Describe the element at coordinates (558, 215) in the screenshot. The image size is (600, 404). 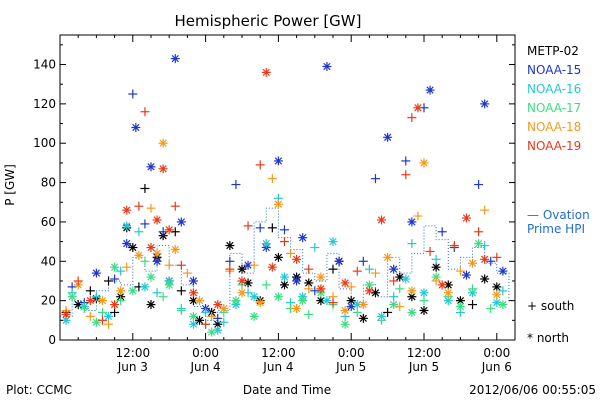
I see `ovation-legend-label: — Ovation` at that location.